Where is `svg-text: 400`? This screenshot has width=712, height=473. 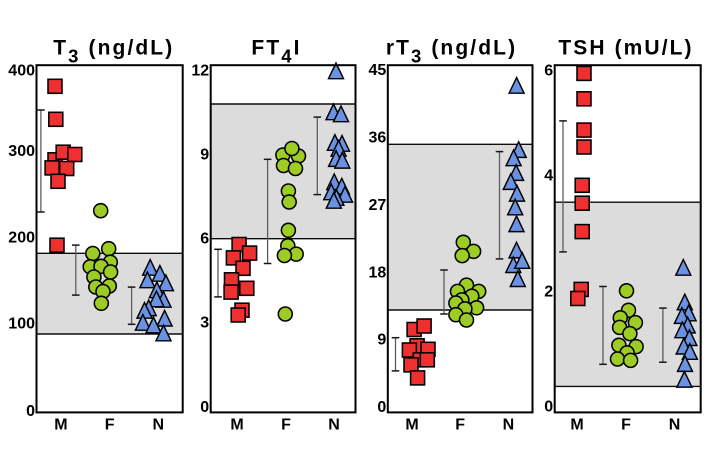 svg-text: 400 is located at coordinates (21, 71).